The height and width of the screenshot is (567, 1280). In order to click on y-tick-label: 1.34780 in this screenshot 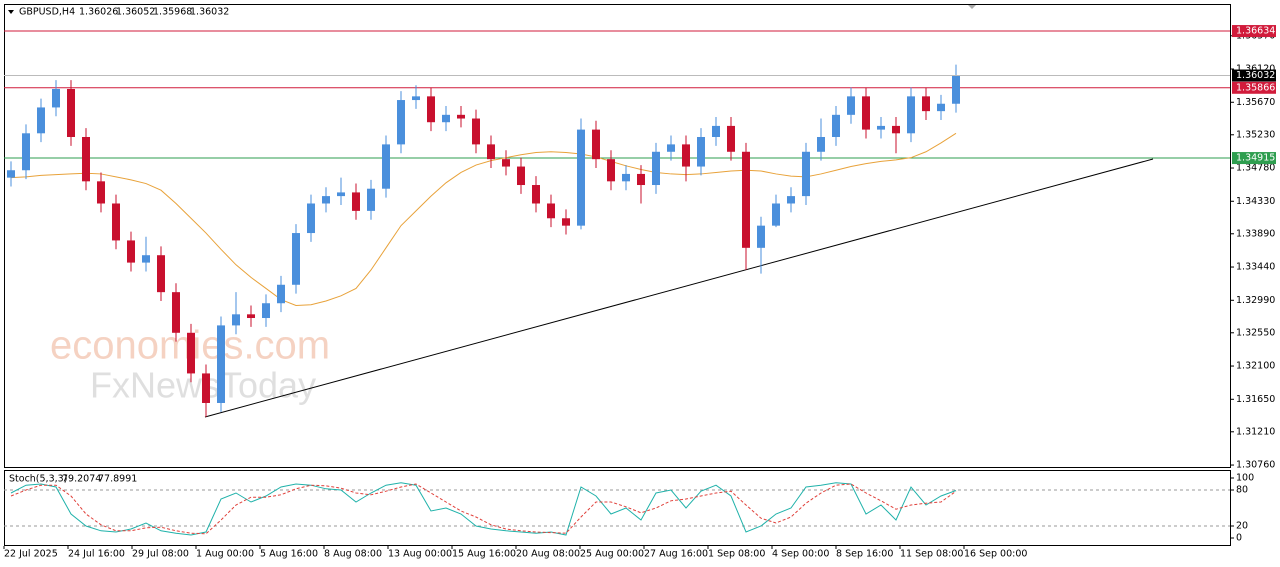, I will do `click(1255, 168)`.